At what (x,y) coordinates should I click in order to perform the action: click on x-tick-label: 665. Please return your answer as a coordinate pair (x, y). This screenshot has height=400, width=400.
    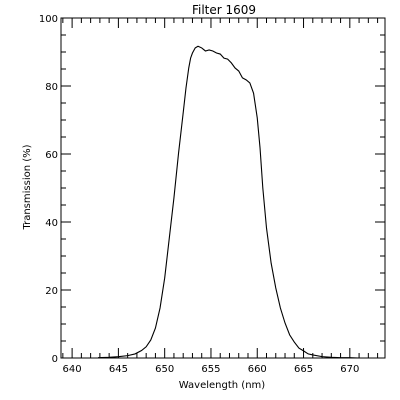
    Looking at the image, I should click on (303, 369).